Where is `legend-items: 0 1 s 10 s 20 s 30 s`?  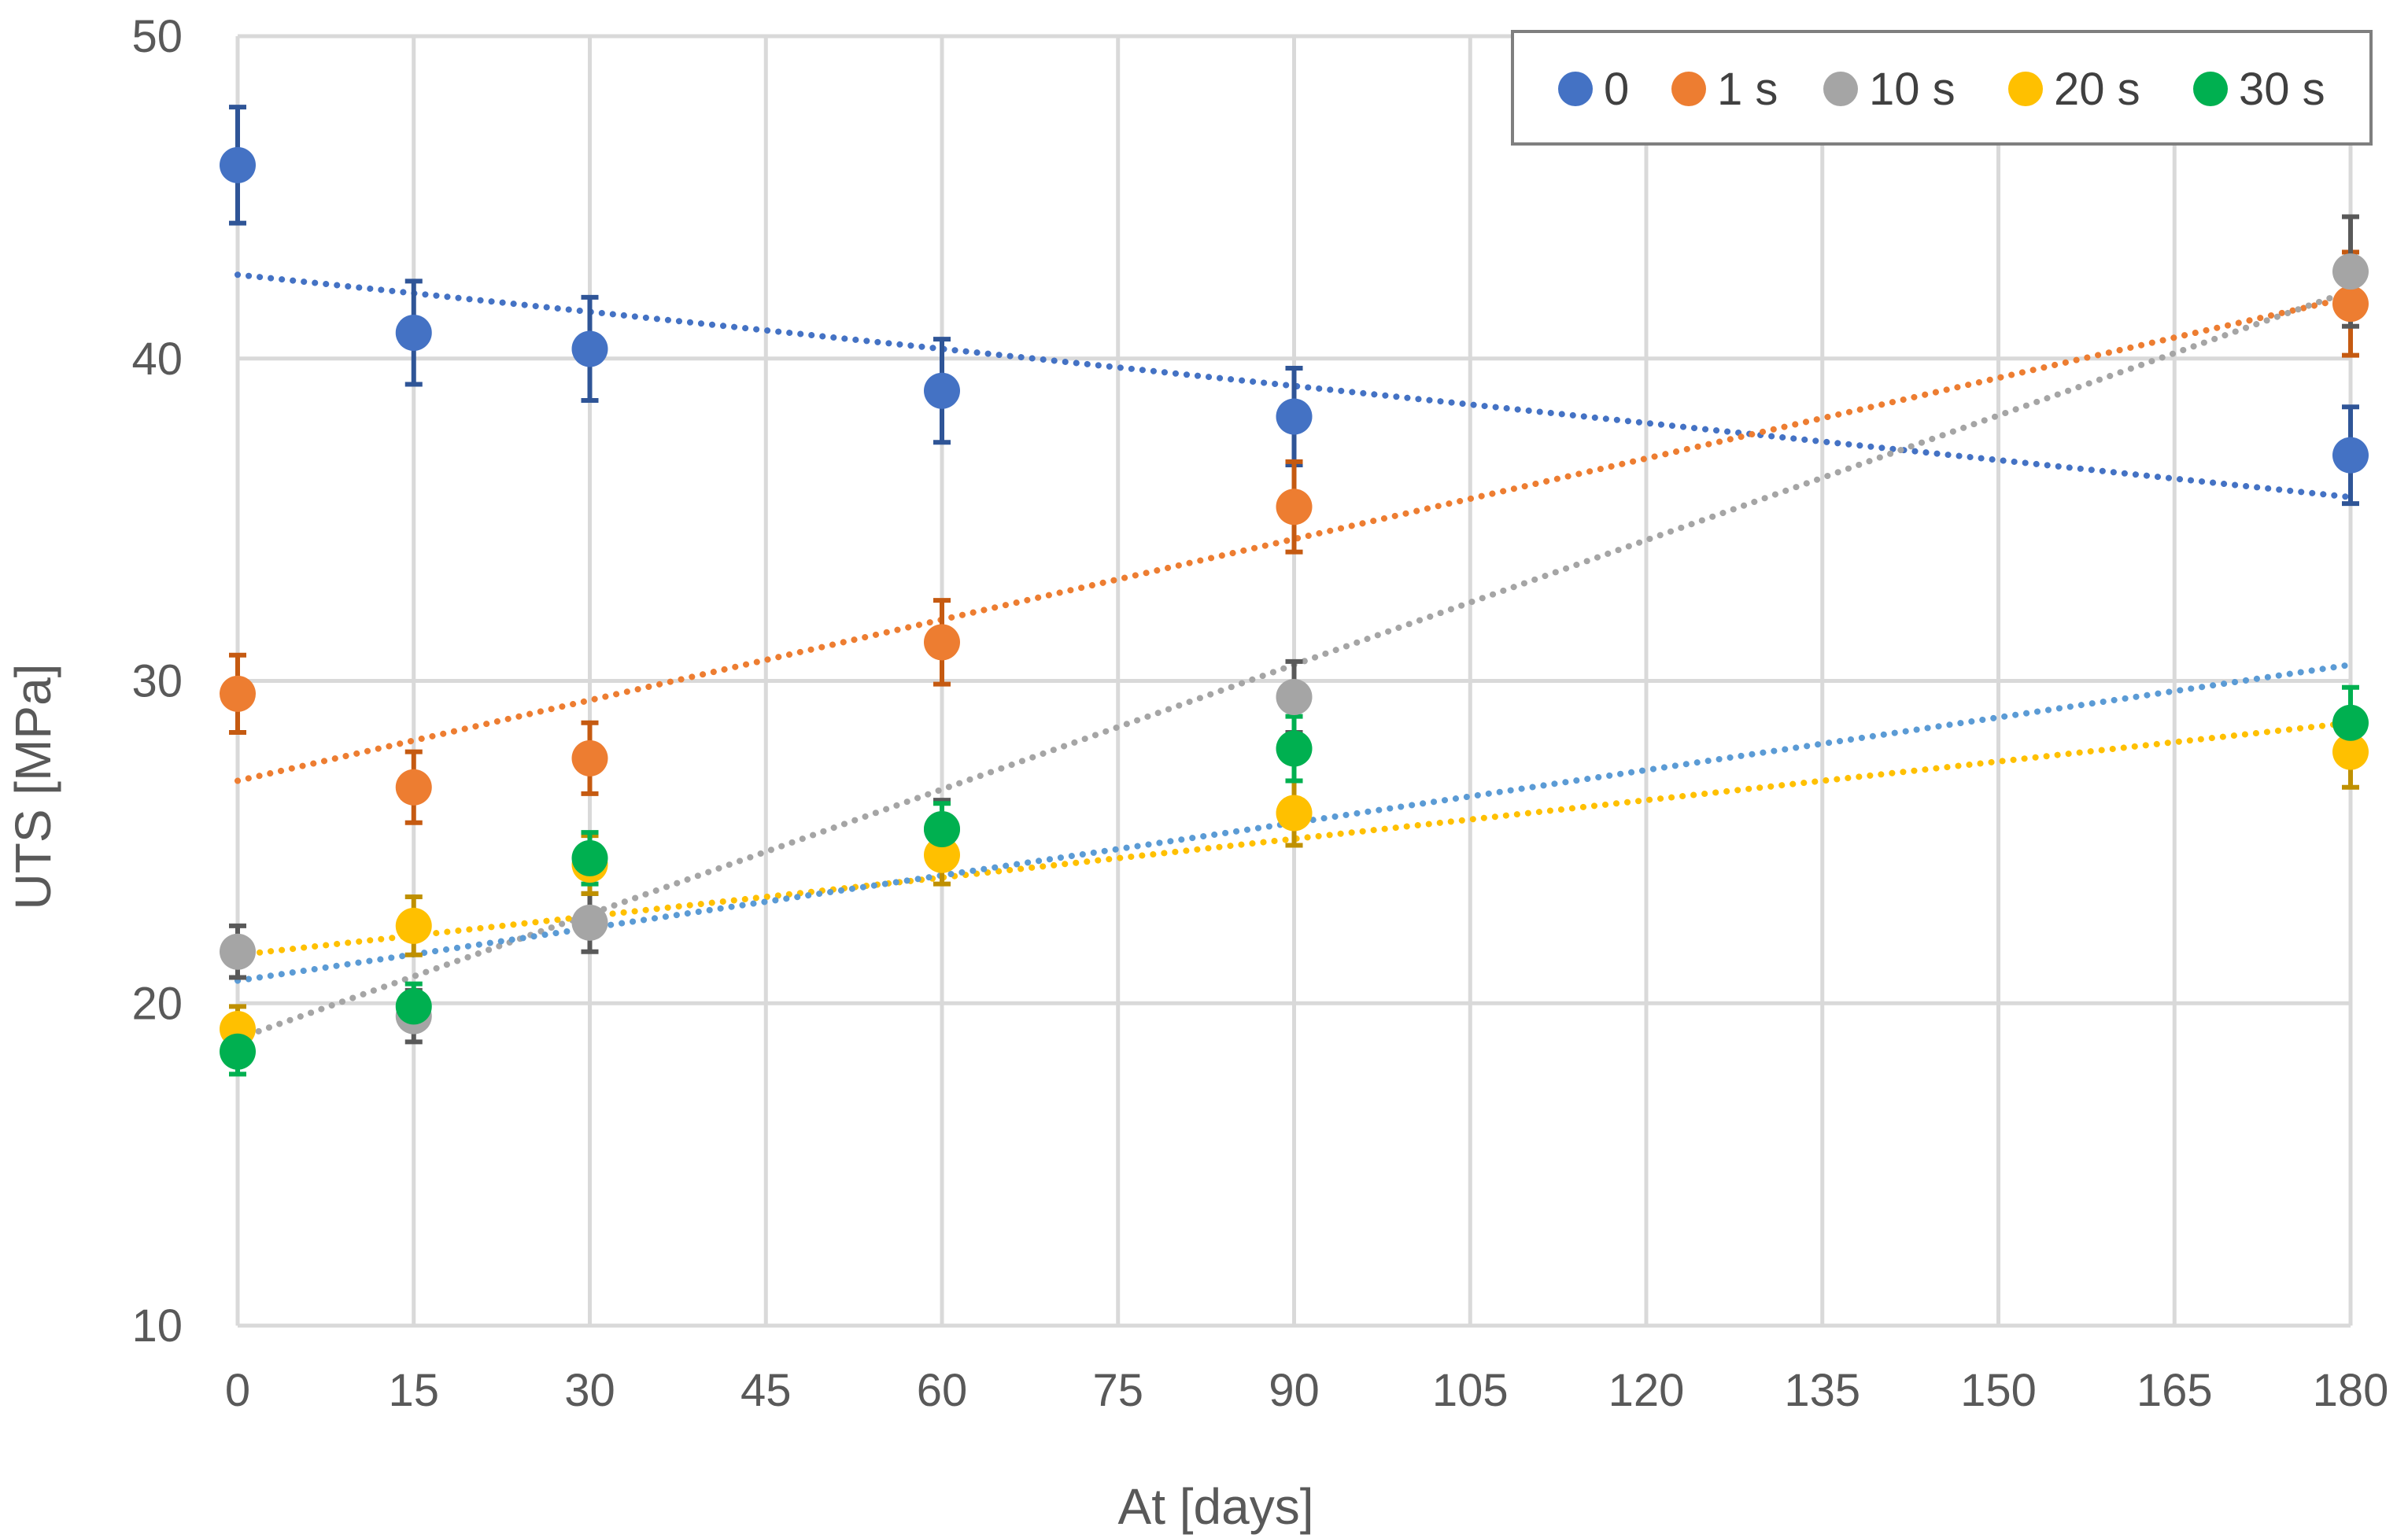 legend-items: 0 1 s 10 s 20 s 30 s is located at coordinates (1941, 89).